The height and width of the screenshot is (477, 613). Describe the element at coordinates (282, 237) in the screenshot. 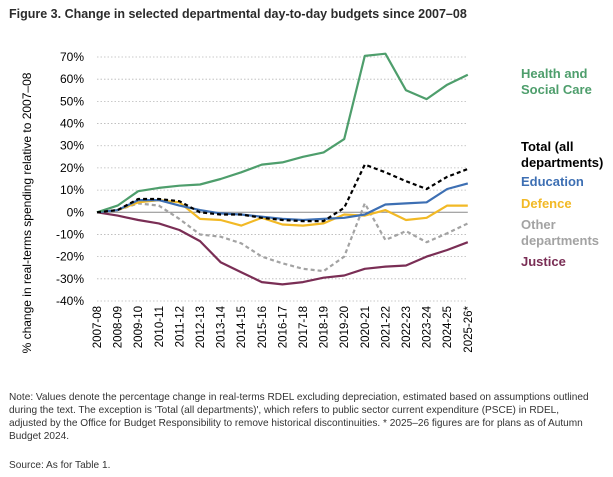

I see `series-line-other` at that location.